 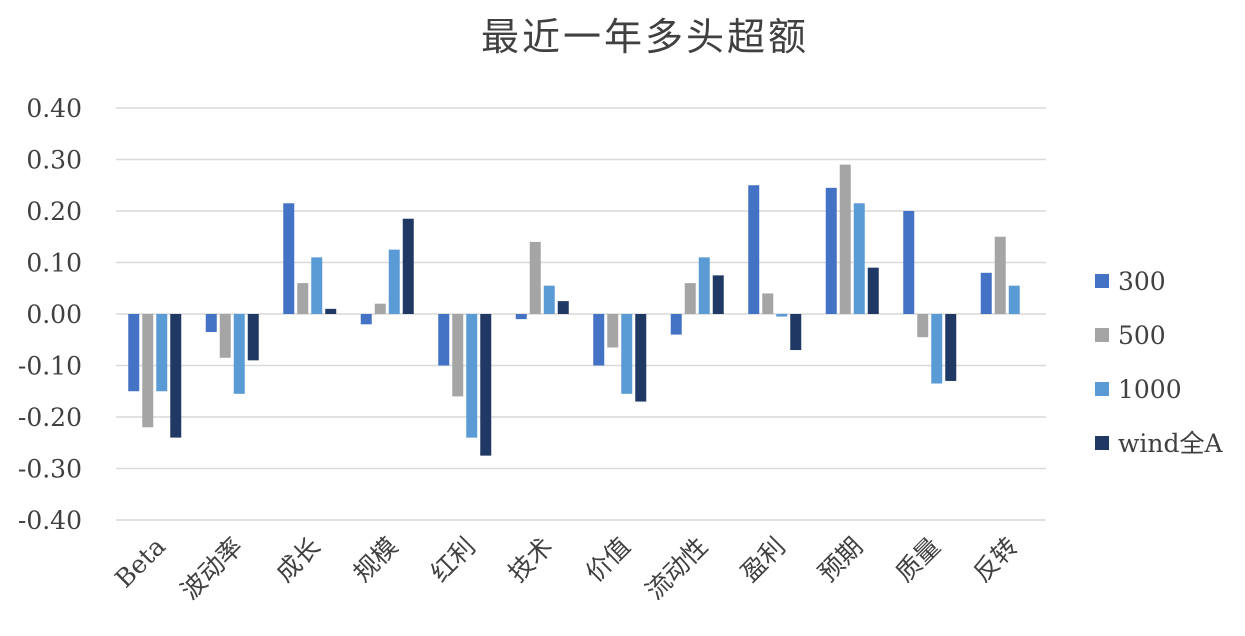 What do you see at coordinates (1142, 335) in the screenshot?
I see `legend-label: 500` at bounding box center [1142, 335].